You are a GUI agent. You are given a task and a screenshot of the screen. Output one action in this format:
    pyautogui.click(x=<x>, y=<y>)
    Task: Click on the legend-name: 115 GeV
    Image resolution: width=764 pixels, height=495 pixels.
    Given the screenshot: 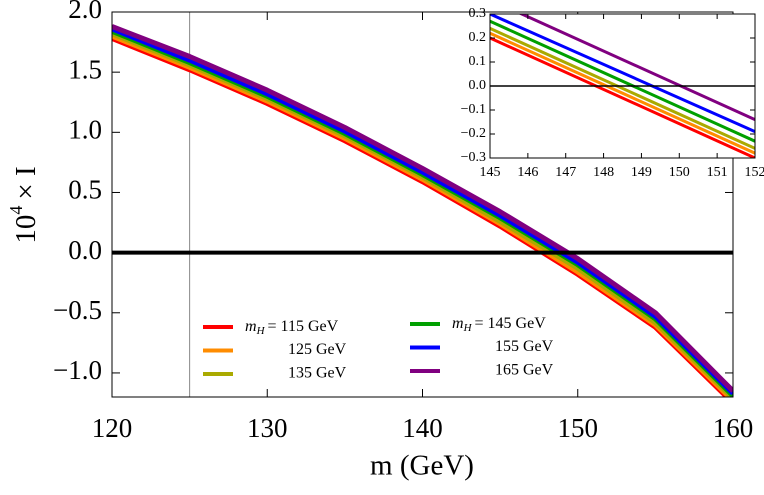 What is the action you would take?
    pyautogui.click(x=310, y=326)
    